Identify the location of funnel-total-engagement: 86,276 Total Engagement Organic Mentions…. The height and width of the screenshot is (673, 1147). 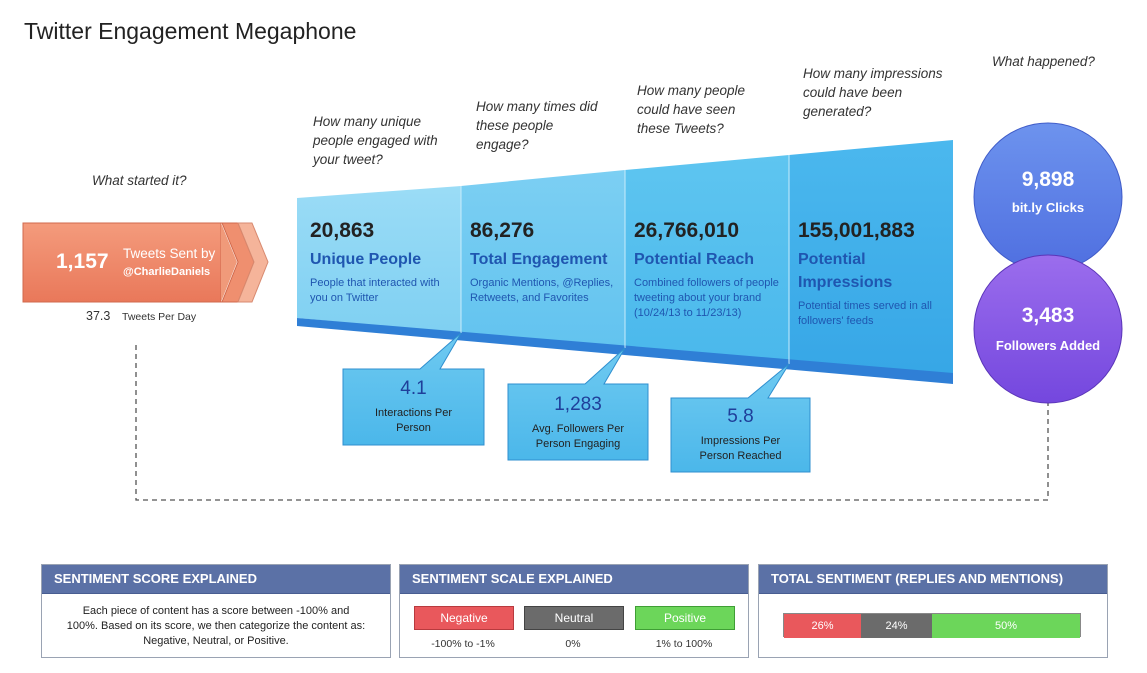
(544, 262).